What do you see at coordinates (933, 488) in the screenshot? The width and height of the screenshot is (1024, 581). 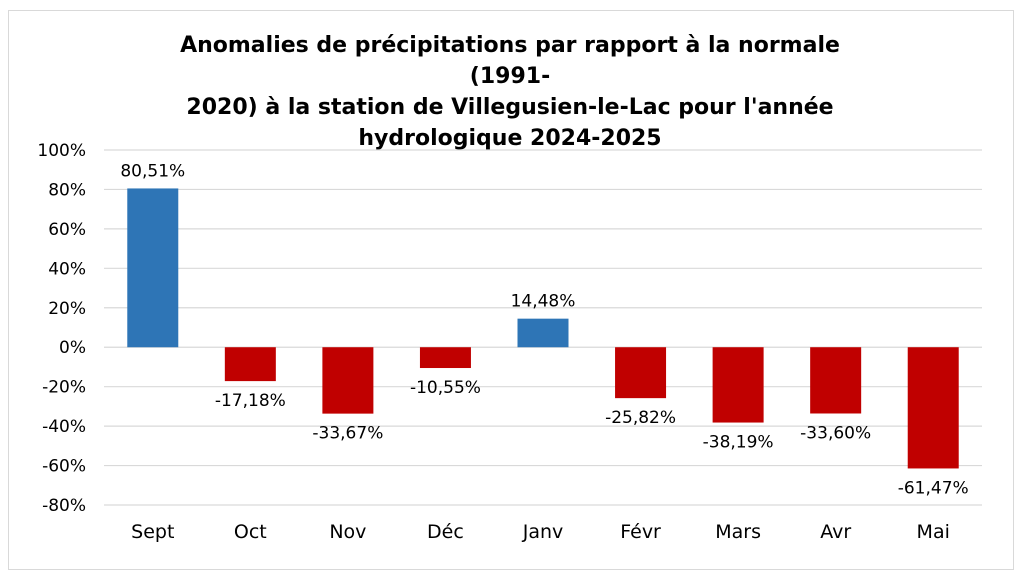 I see `data-label: -61,47%` at bounding box center [933, 488].